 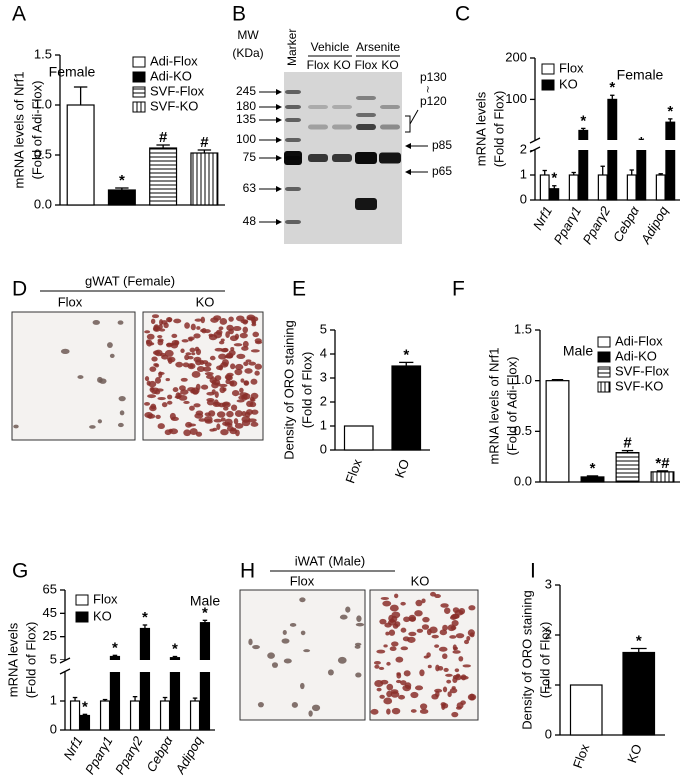 I want to click on y-tick-label: 25, so click(x=50, y=635).